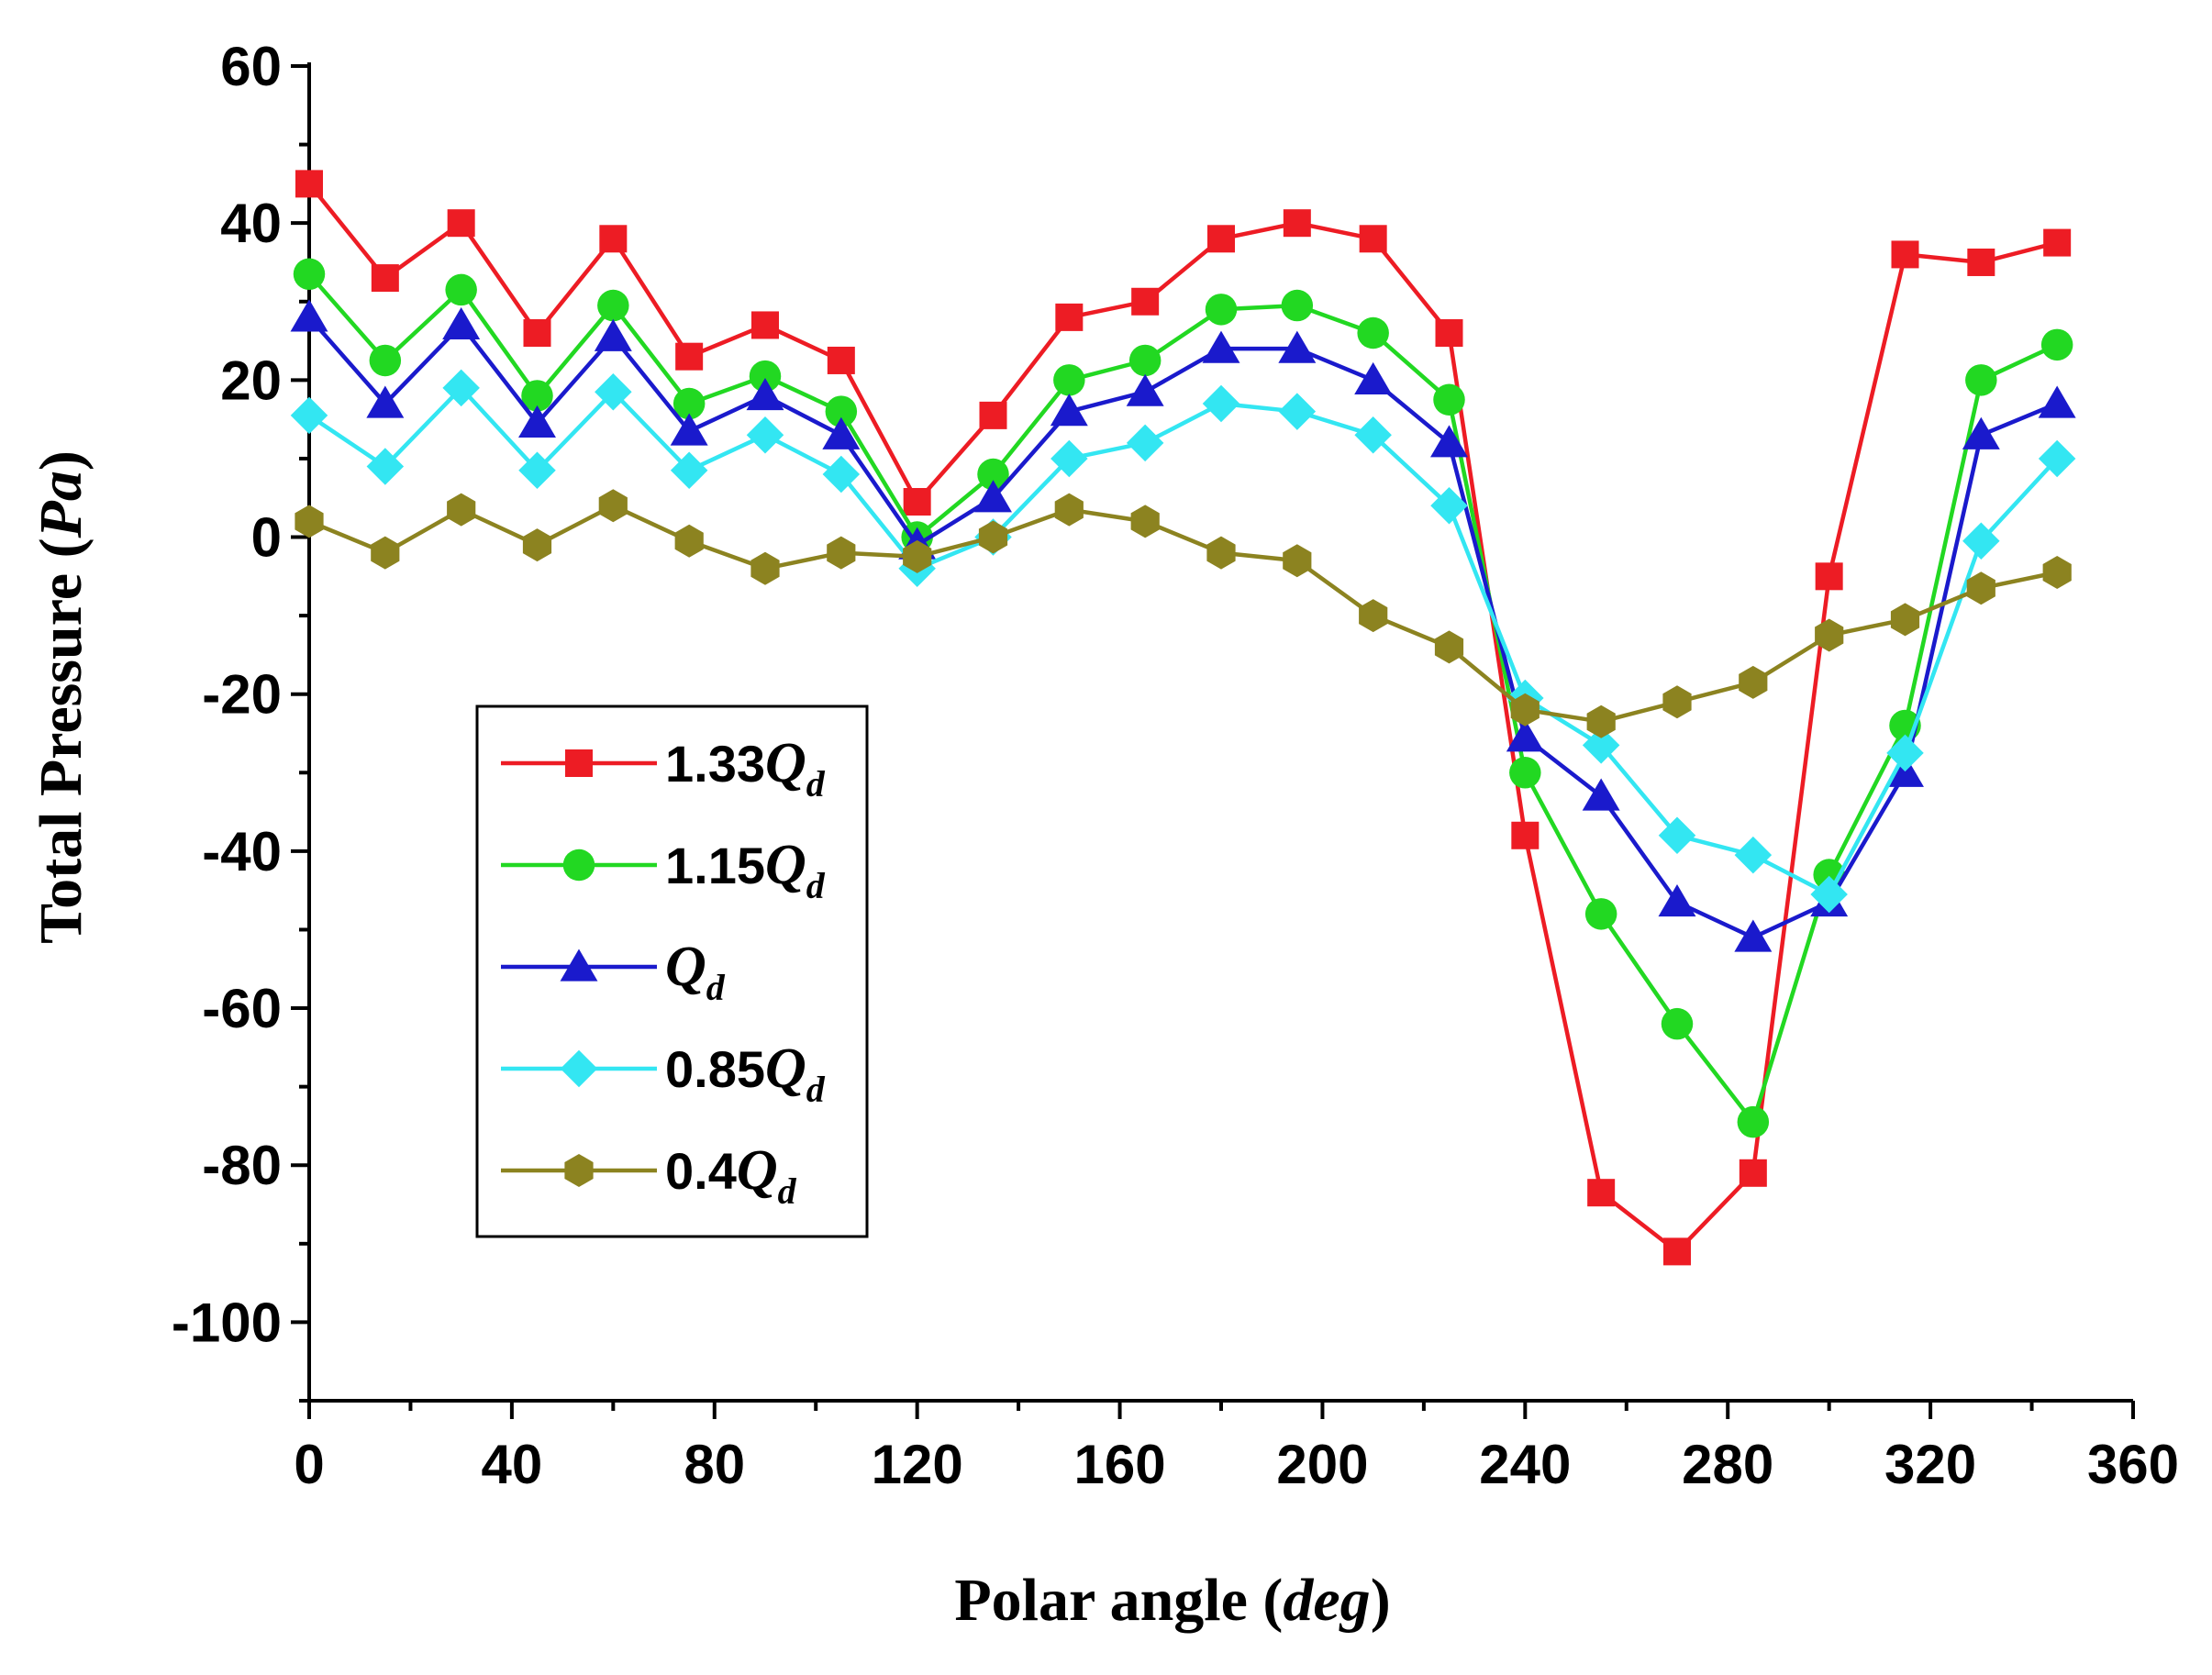 The image size is (2212, 1675). I want to click on y-axis-title-prefix: Total Pressure (, so click(61, 740).